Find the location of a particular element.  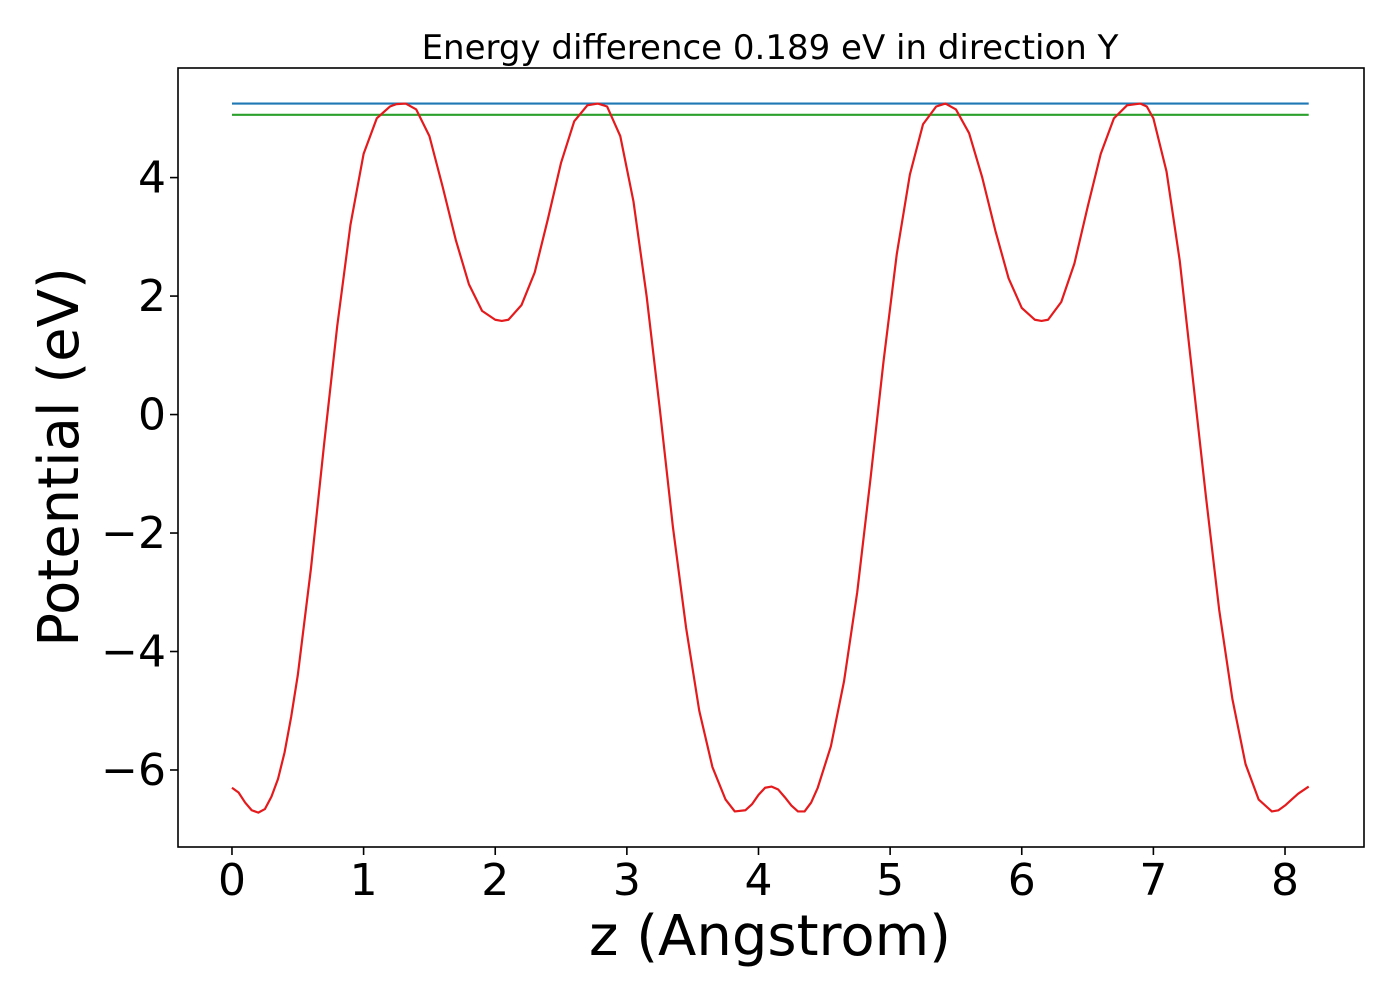

y-axis-ticks: −6 −4 −2 0 2 4 is located at coordinates (139, 474).